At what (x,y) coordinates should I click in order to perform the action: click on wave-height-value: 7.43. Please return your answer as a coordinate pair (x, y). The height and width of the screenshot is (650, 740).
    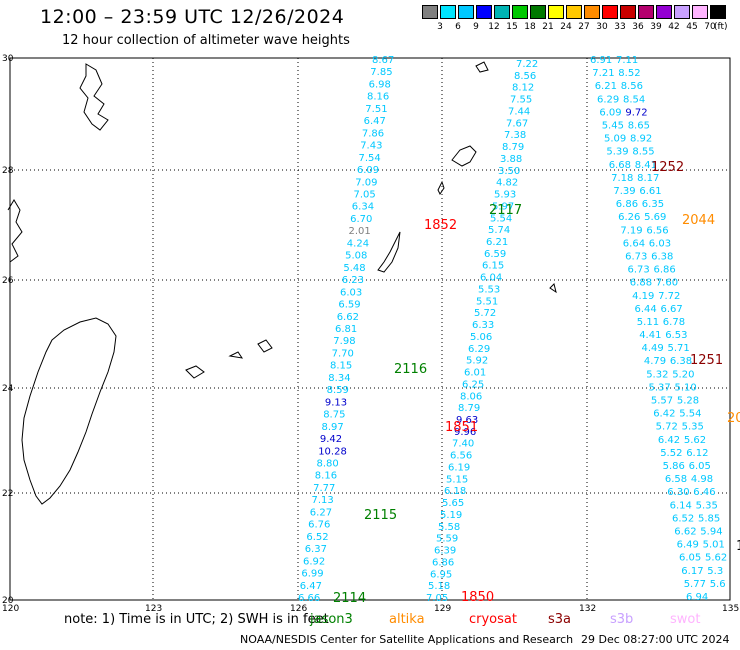
    Looking at the image, I should click on (371, 146).